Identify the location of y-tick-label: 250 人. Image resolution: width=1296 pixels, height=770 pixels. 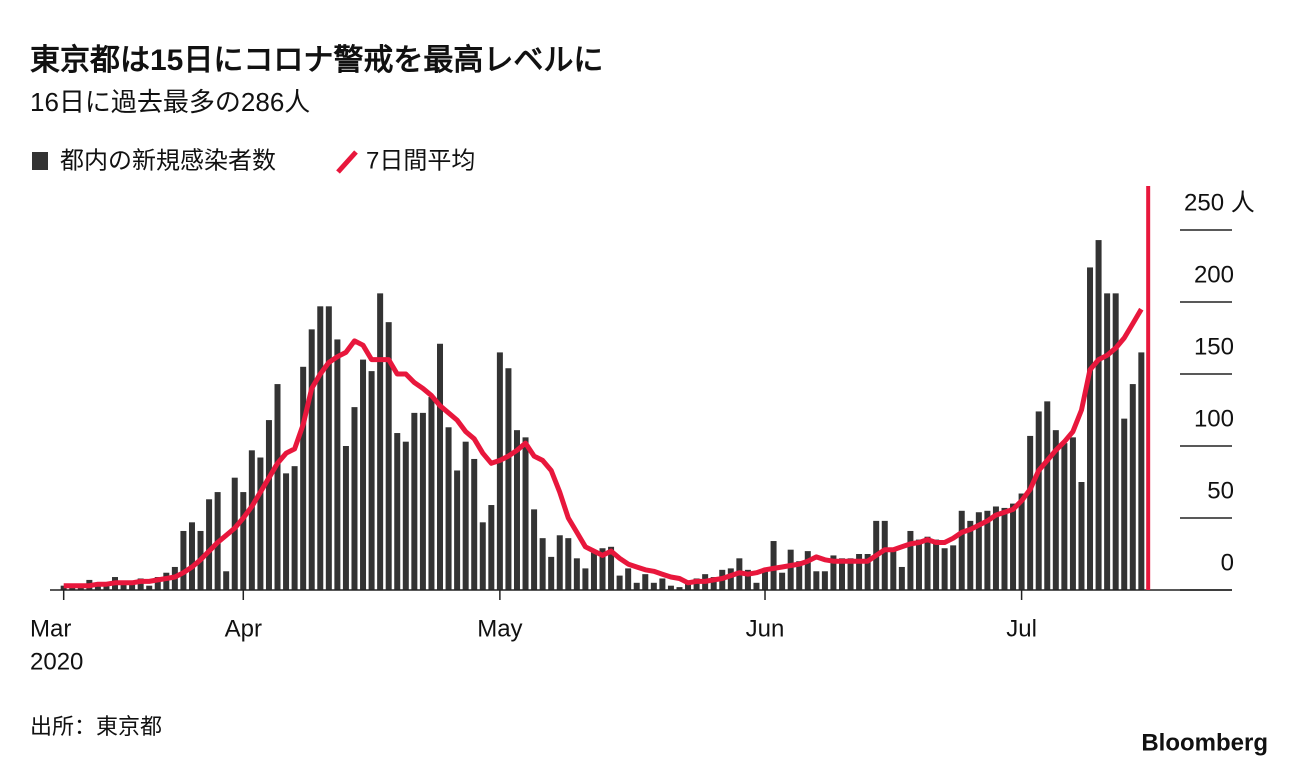
(1219, 202).